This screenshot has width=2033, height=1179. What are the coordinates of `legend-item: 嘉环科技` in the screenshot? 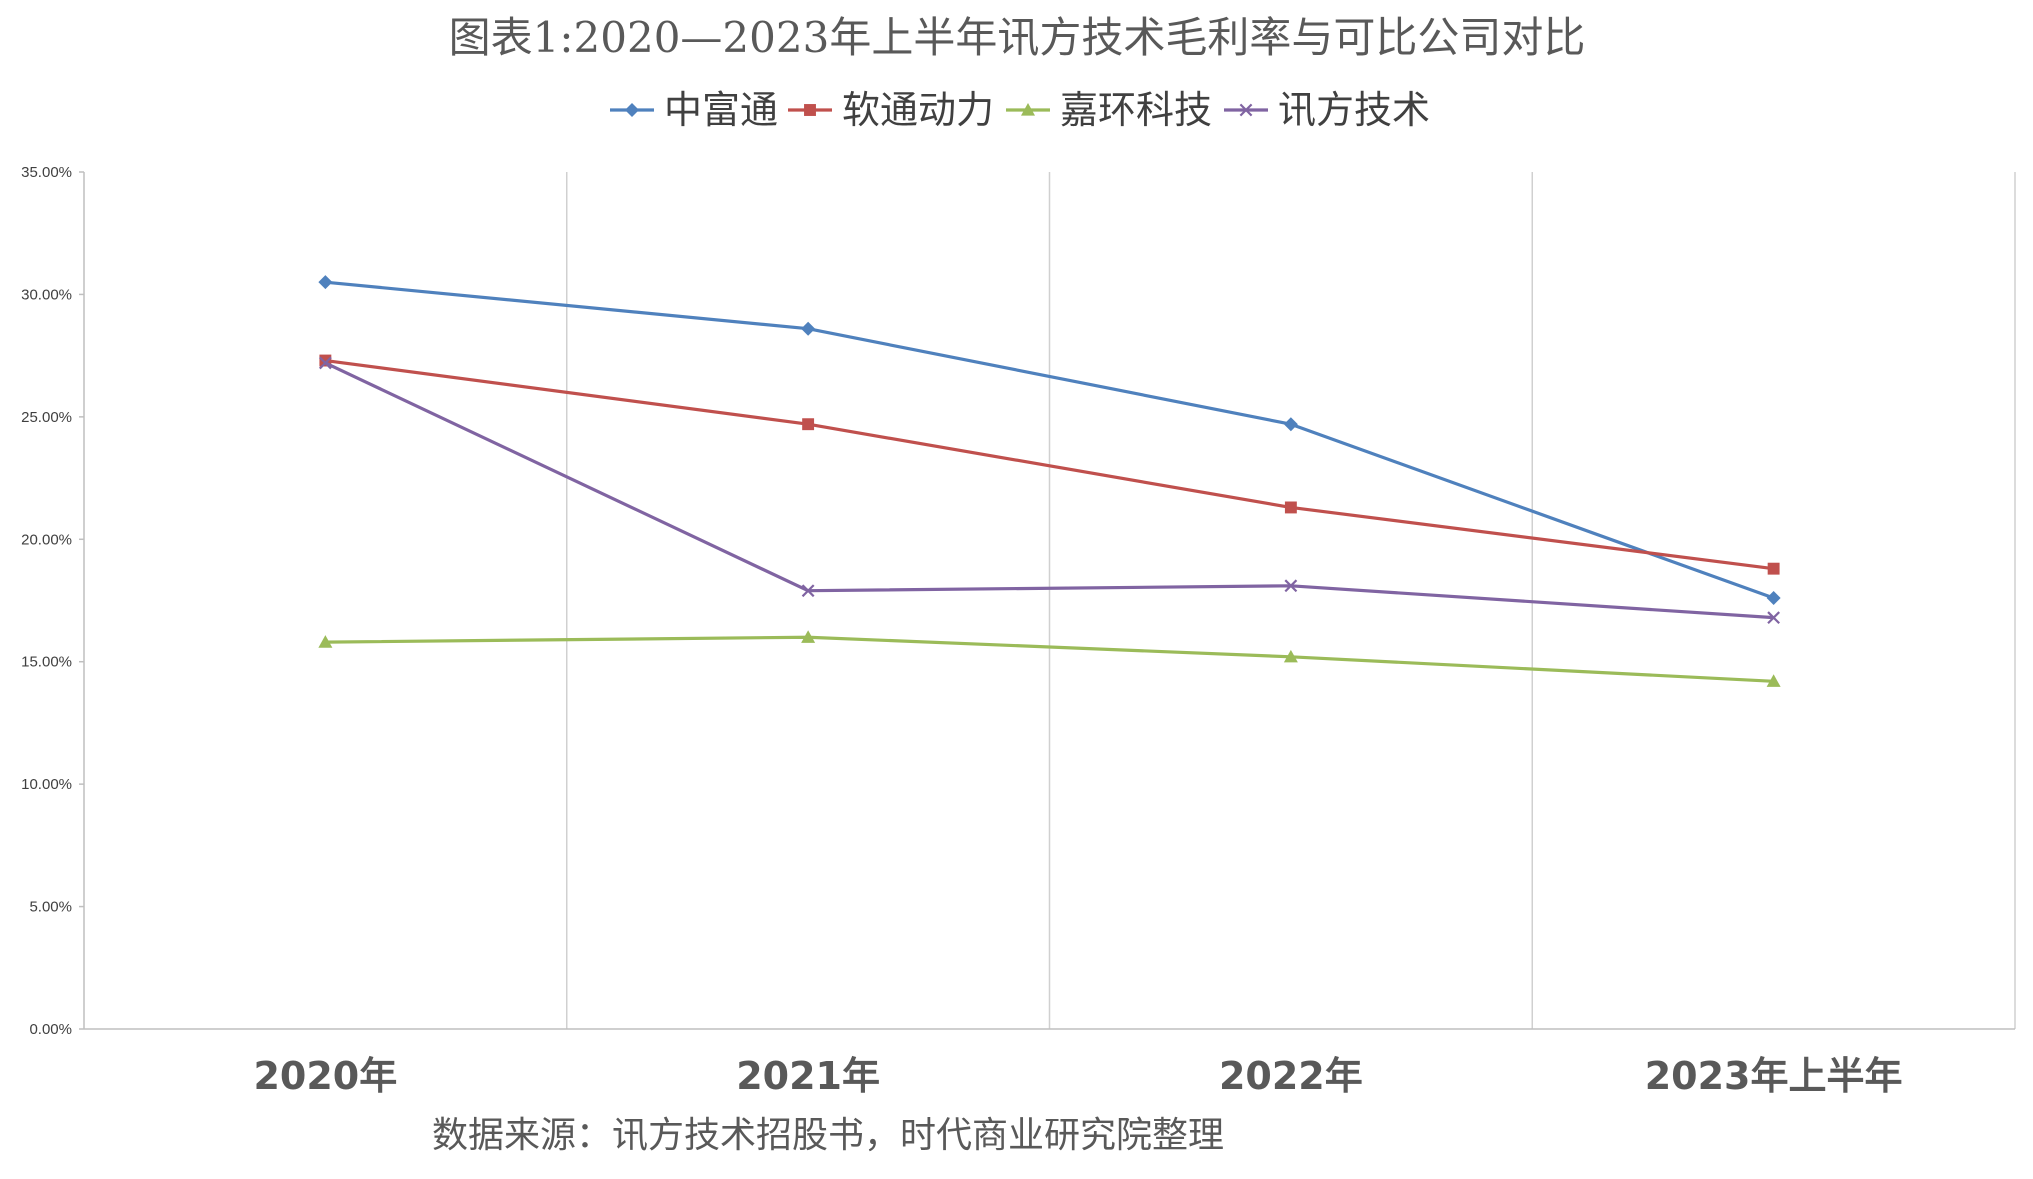 It's located at (1109, 110).